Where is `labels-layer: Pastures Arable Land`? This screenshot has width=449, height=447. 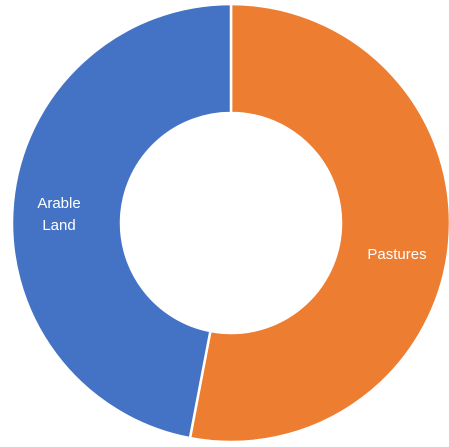 labels-layer: Pastures Arable Land is located at coordinates (231, 229).